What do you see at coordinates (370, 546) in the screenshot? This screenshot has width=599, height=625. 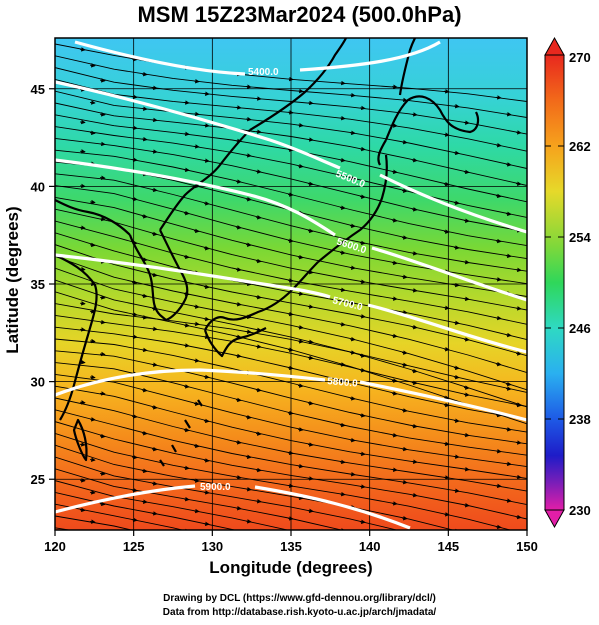 I see `x-tick-label: 140` at bounding box center [370, 546].